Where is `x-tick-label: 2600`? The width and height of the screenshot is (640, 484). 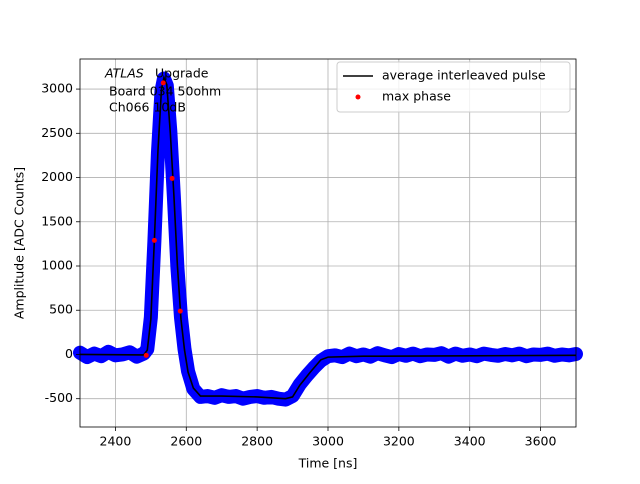
x-tick-label: 2600 is located at coordinates (186, 441).